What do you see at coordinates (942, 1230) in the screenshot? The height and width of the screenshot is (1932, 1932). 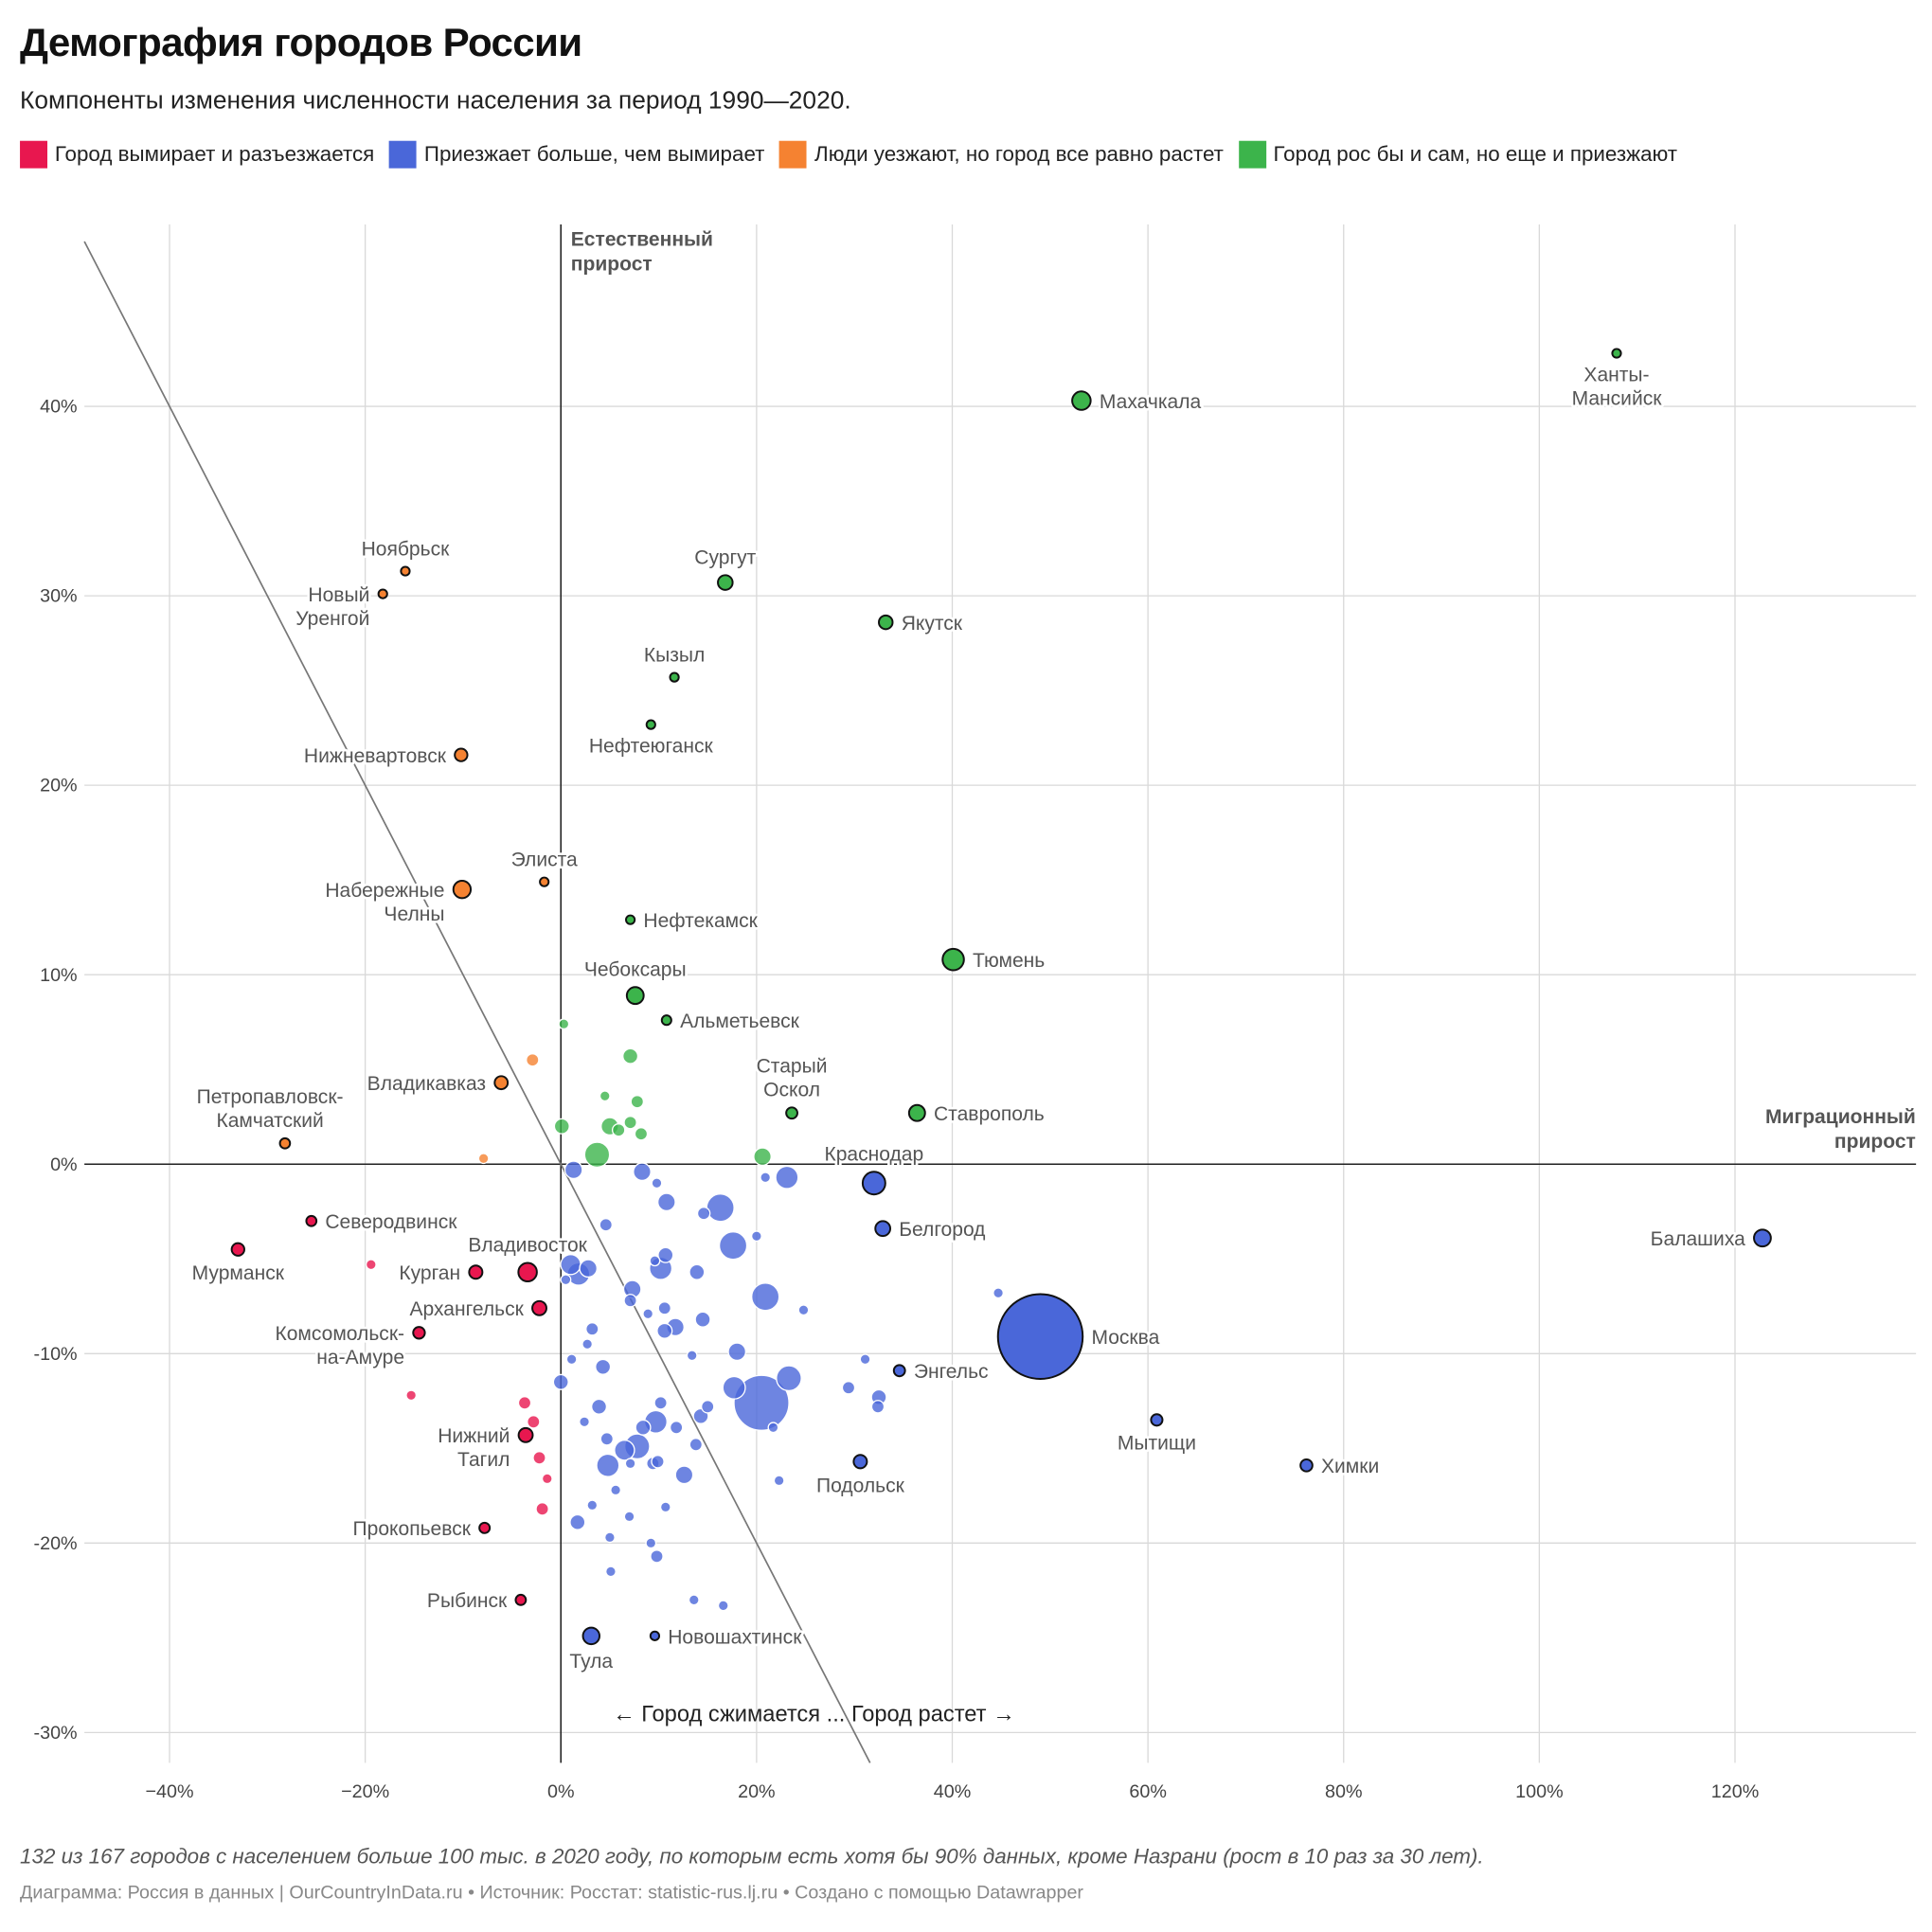 I see `city-label: Белгород` at bounding box center [942, 1230].